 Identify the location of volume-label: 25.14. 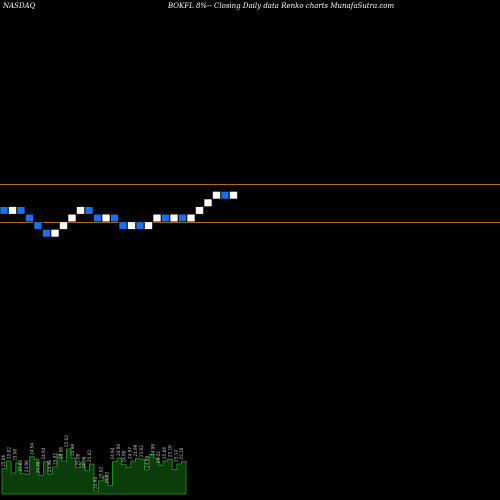
(175, 456).